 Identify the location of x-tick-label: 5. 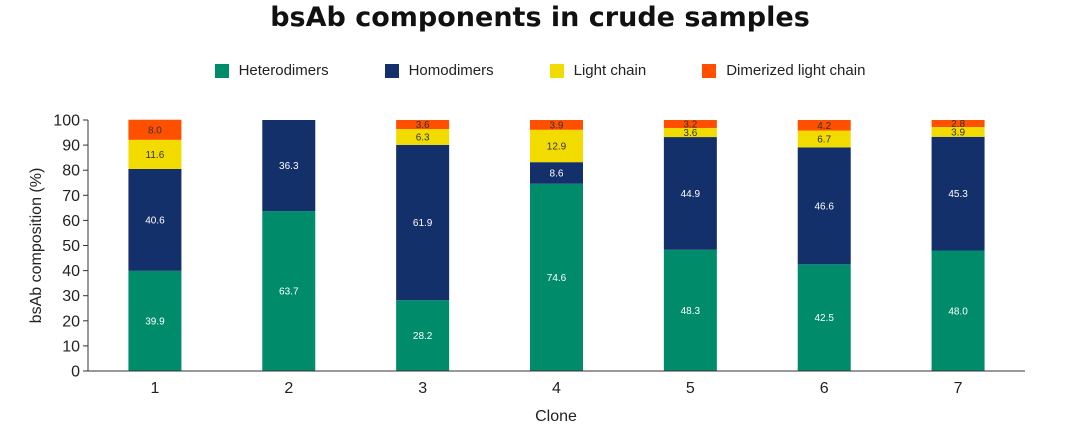
(690, 388).